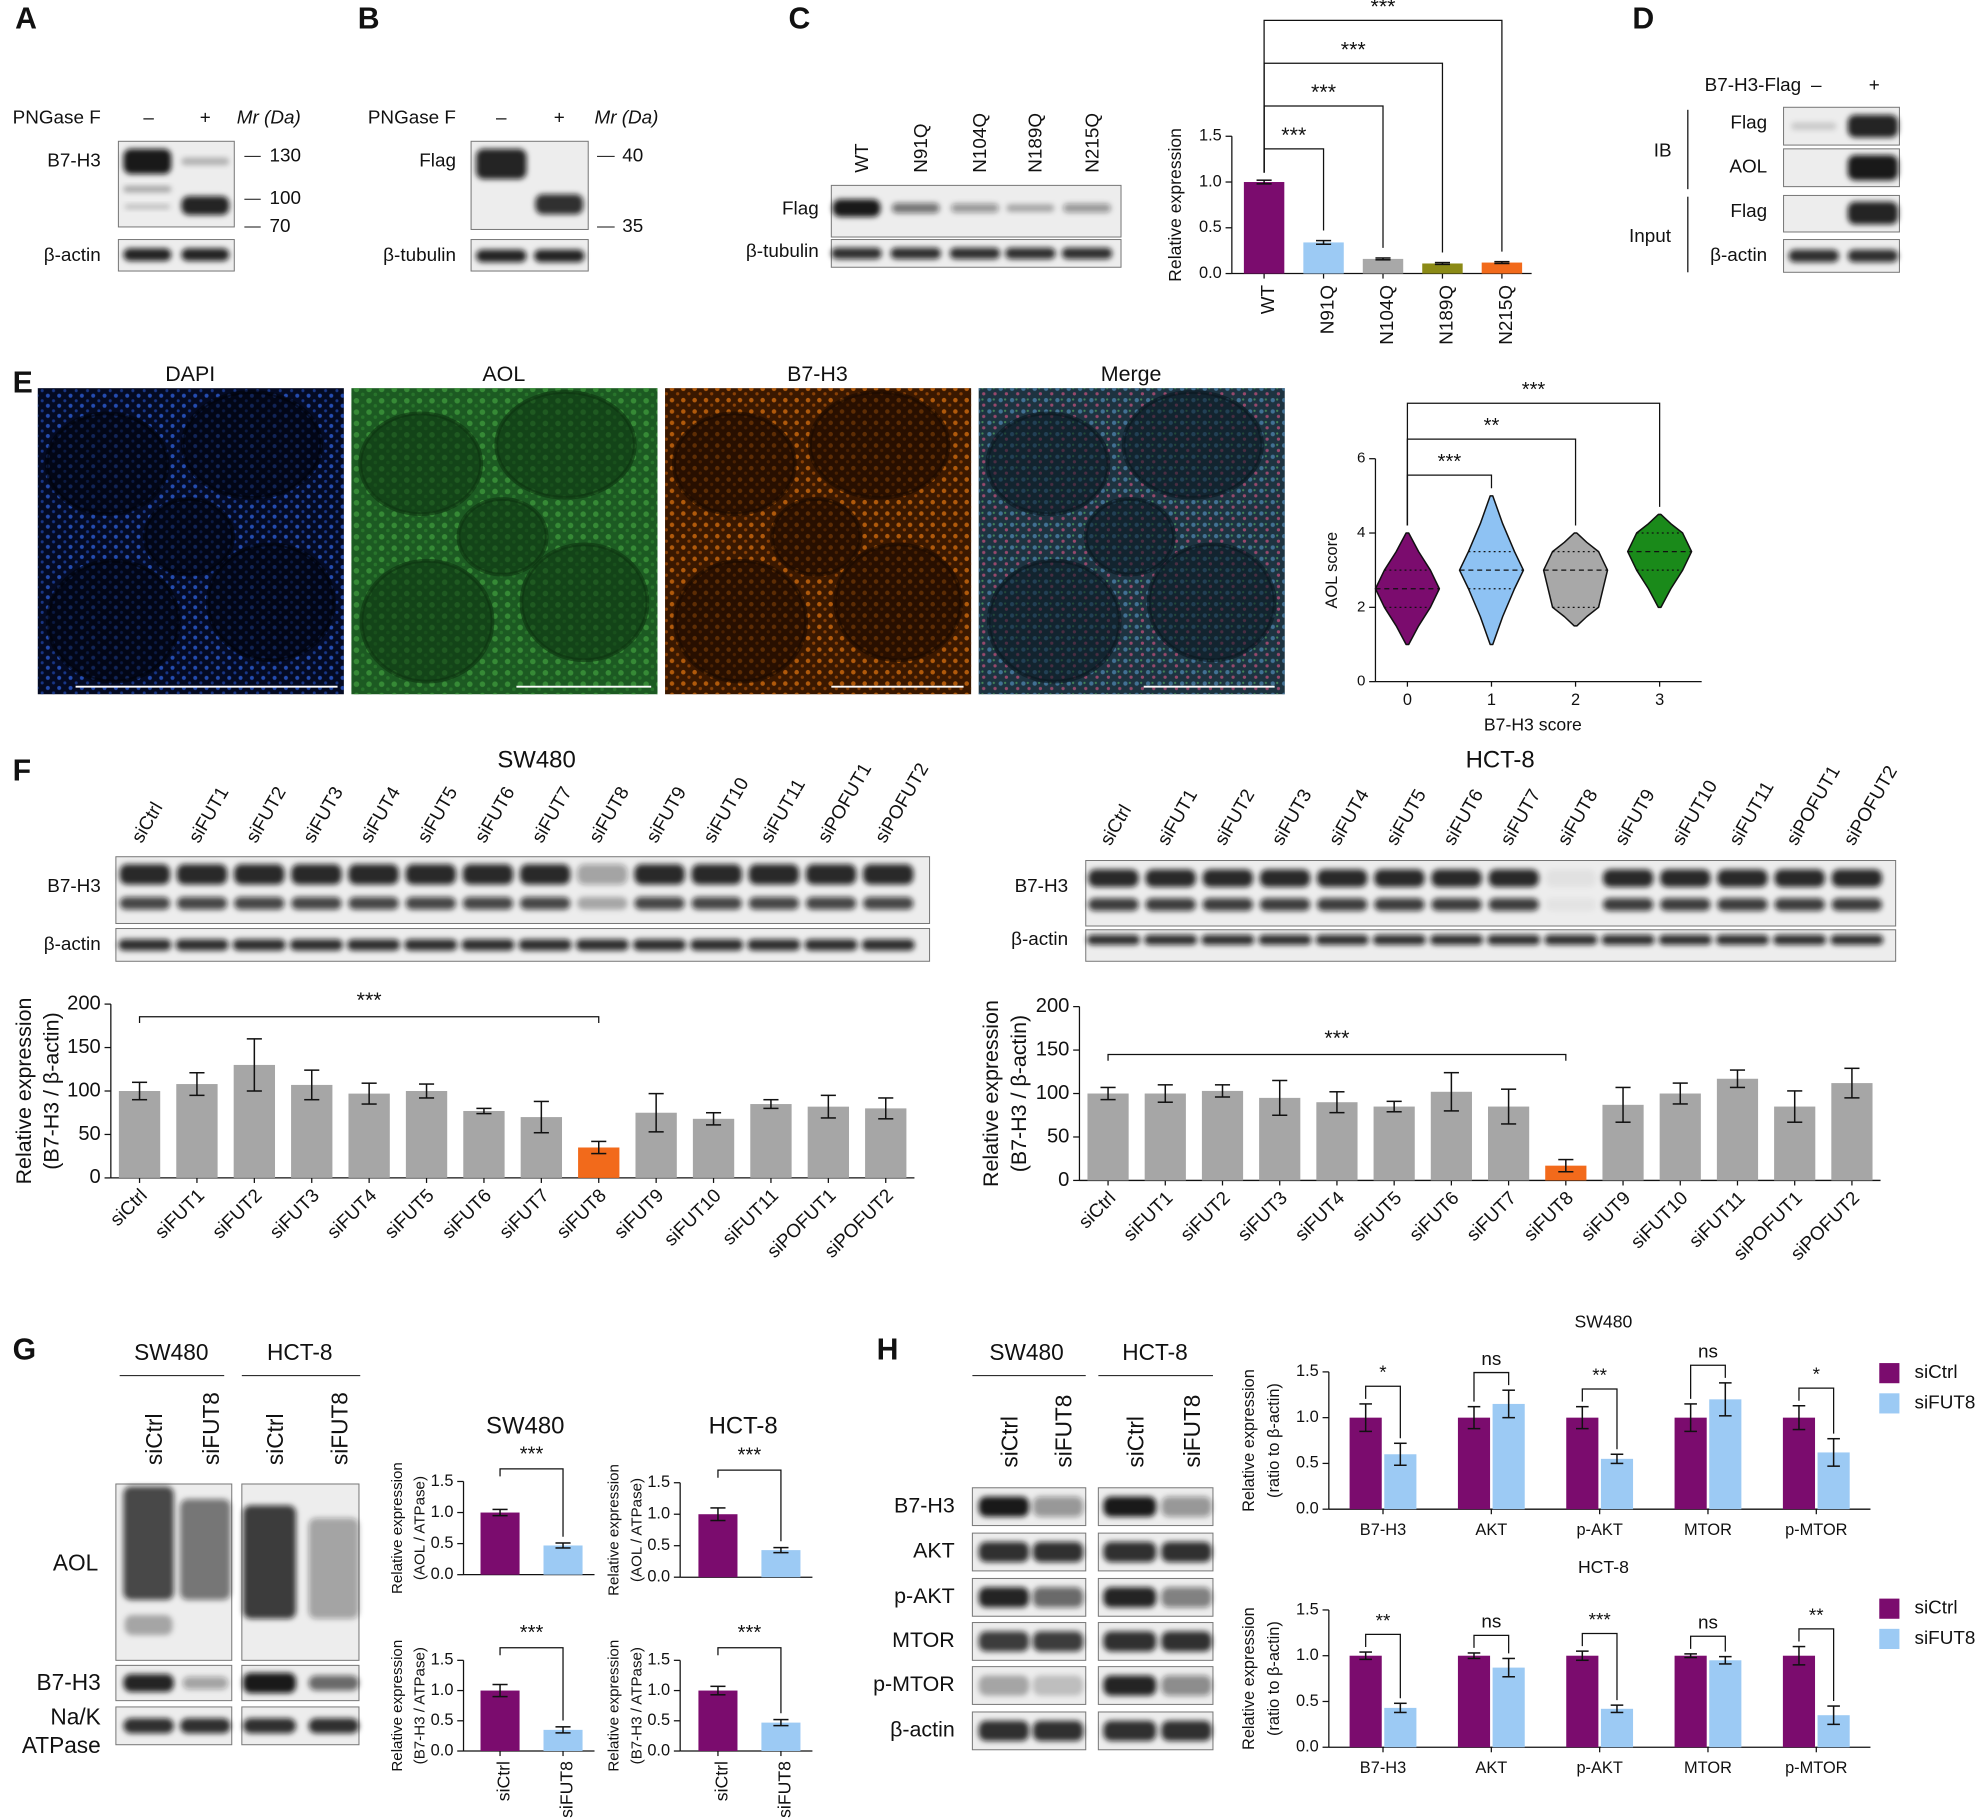 The image size is (1975, 1818). I want to click on x-tick-label: siFUT2, so click(1206, 1217).